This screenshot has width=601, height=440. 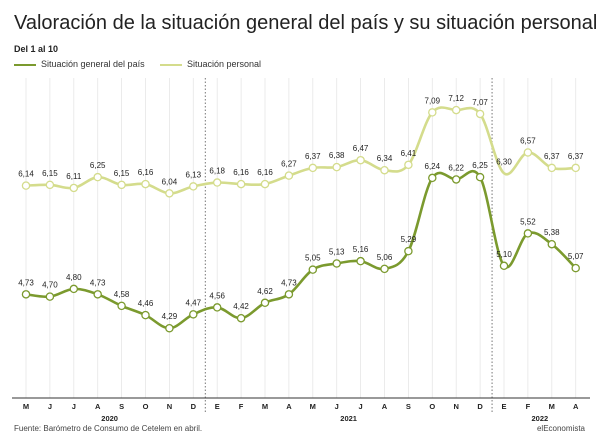 I want to click on data-label-general: 5,16, so click(x=361, y=249).